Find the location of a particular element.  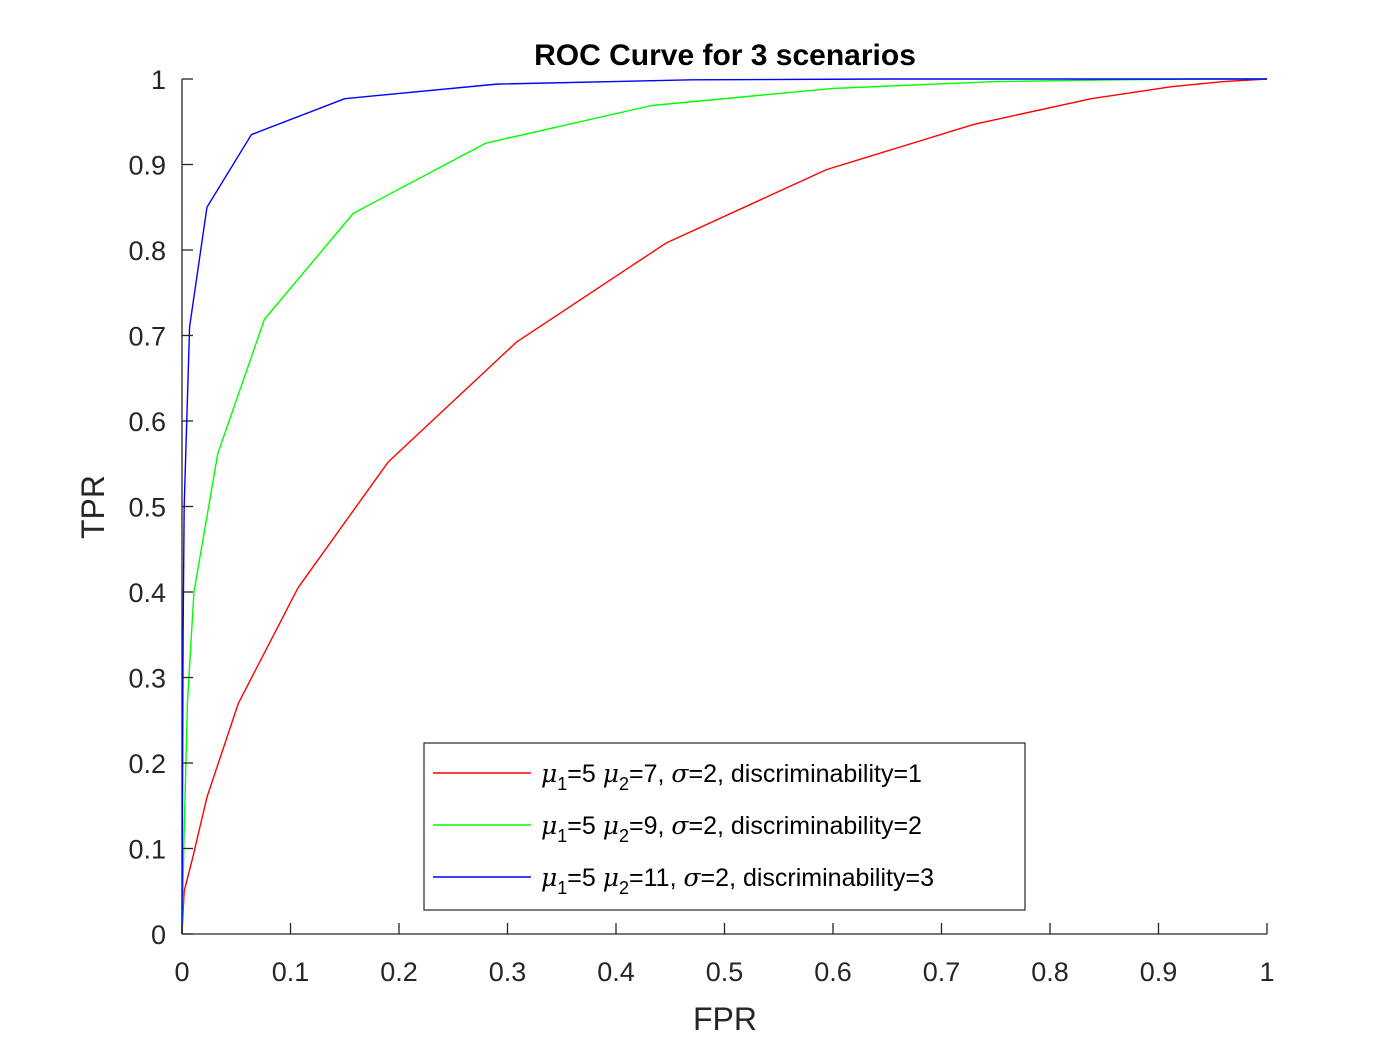

x-tick-label: 0 is located at coordinates (181, 972).